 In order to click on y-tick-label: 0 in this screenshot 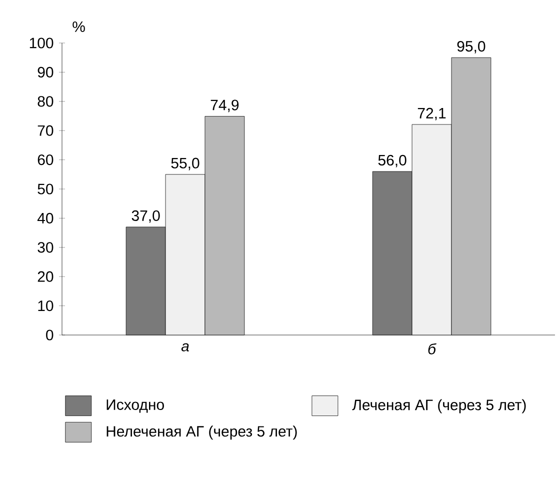, I will do `click(50, 335)`.